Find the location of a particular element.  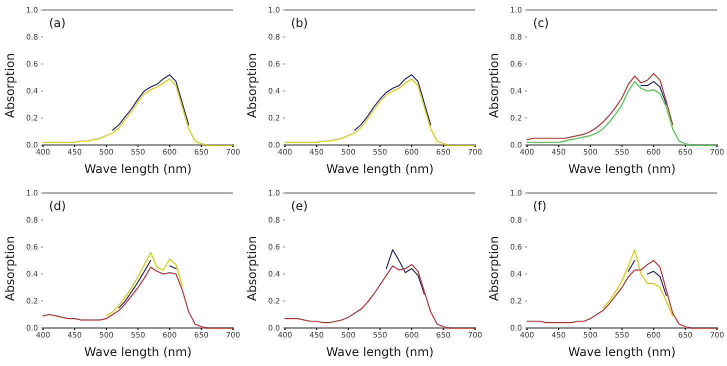

annotation: (a) is located at coordinates (57, 23).